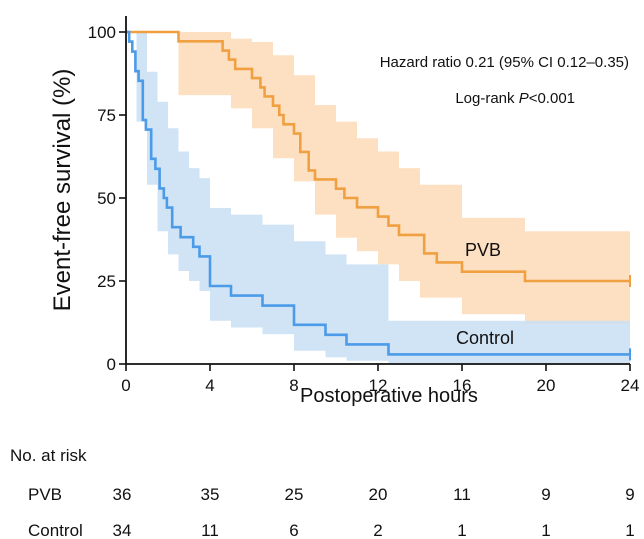 The width and height of the screenshot is (644, 539). I want to click on y-tick-label: 75, so click(106, 115).